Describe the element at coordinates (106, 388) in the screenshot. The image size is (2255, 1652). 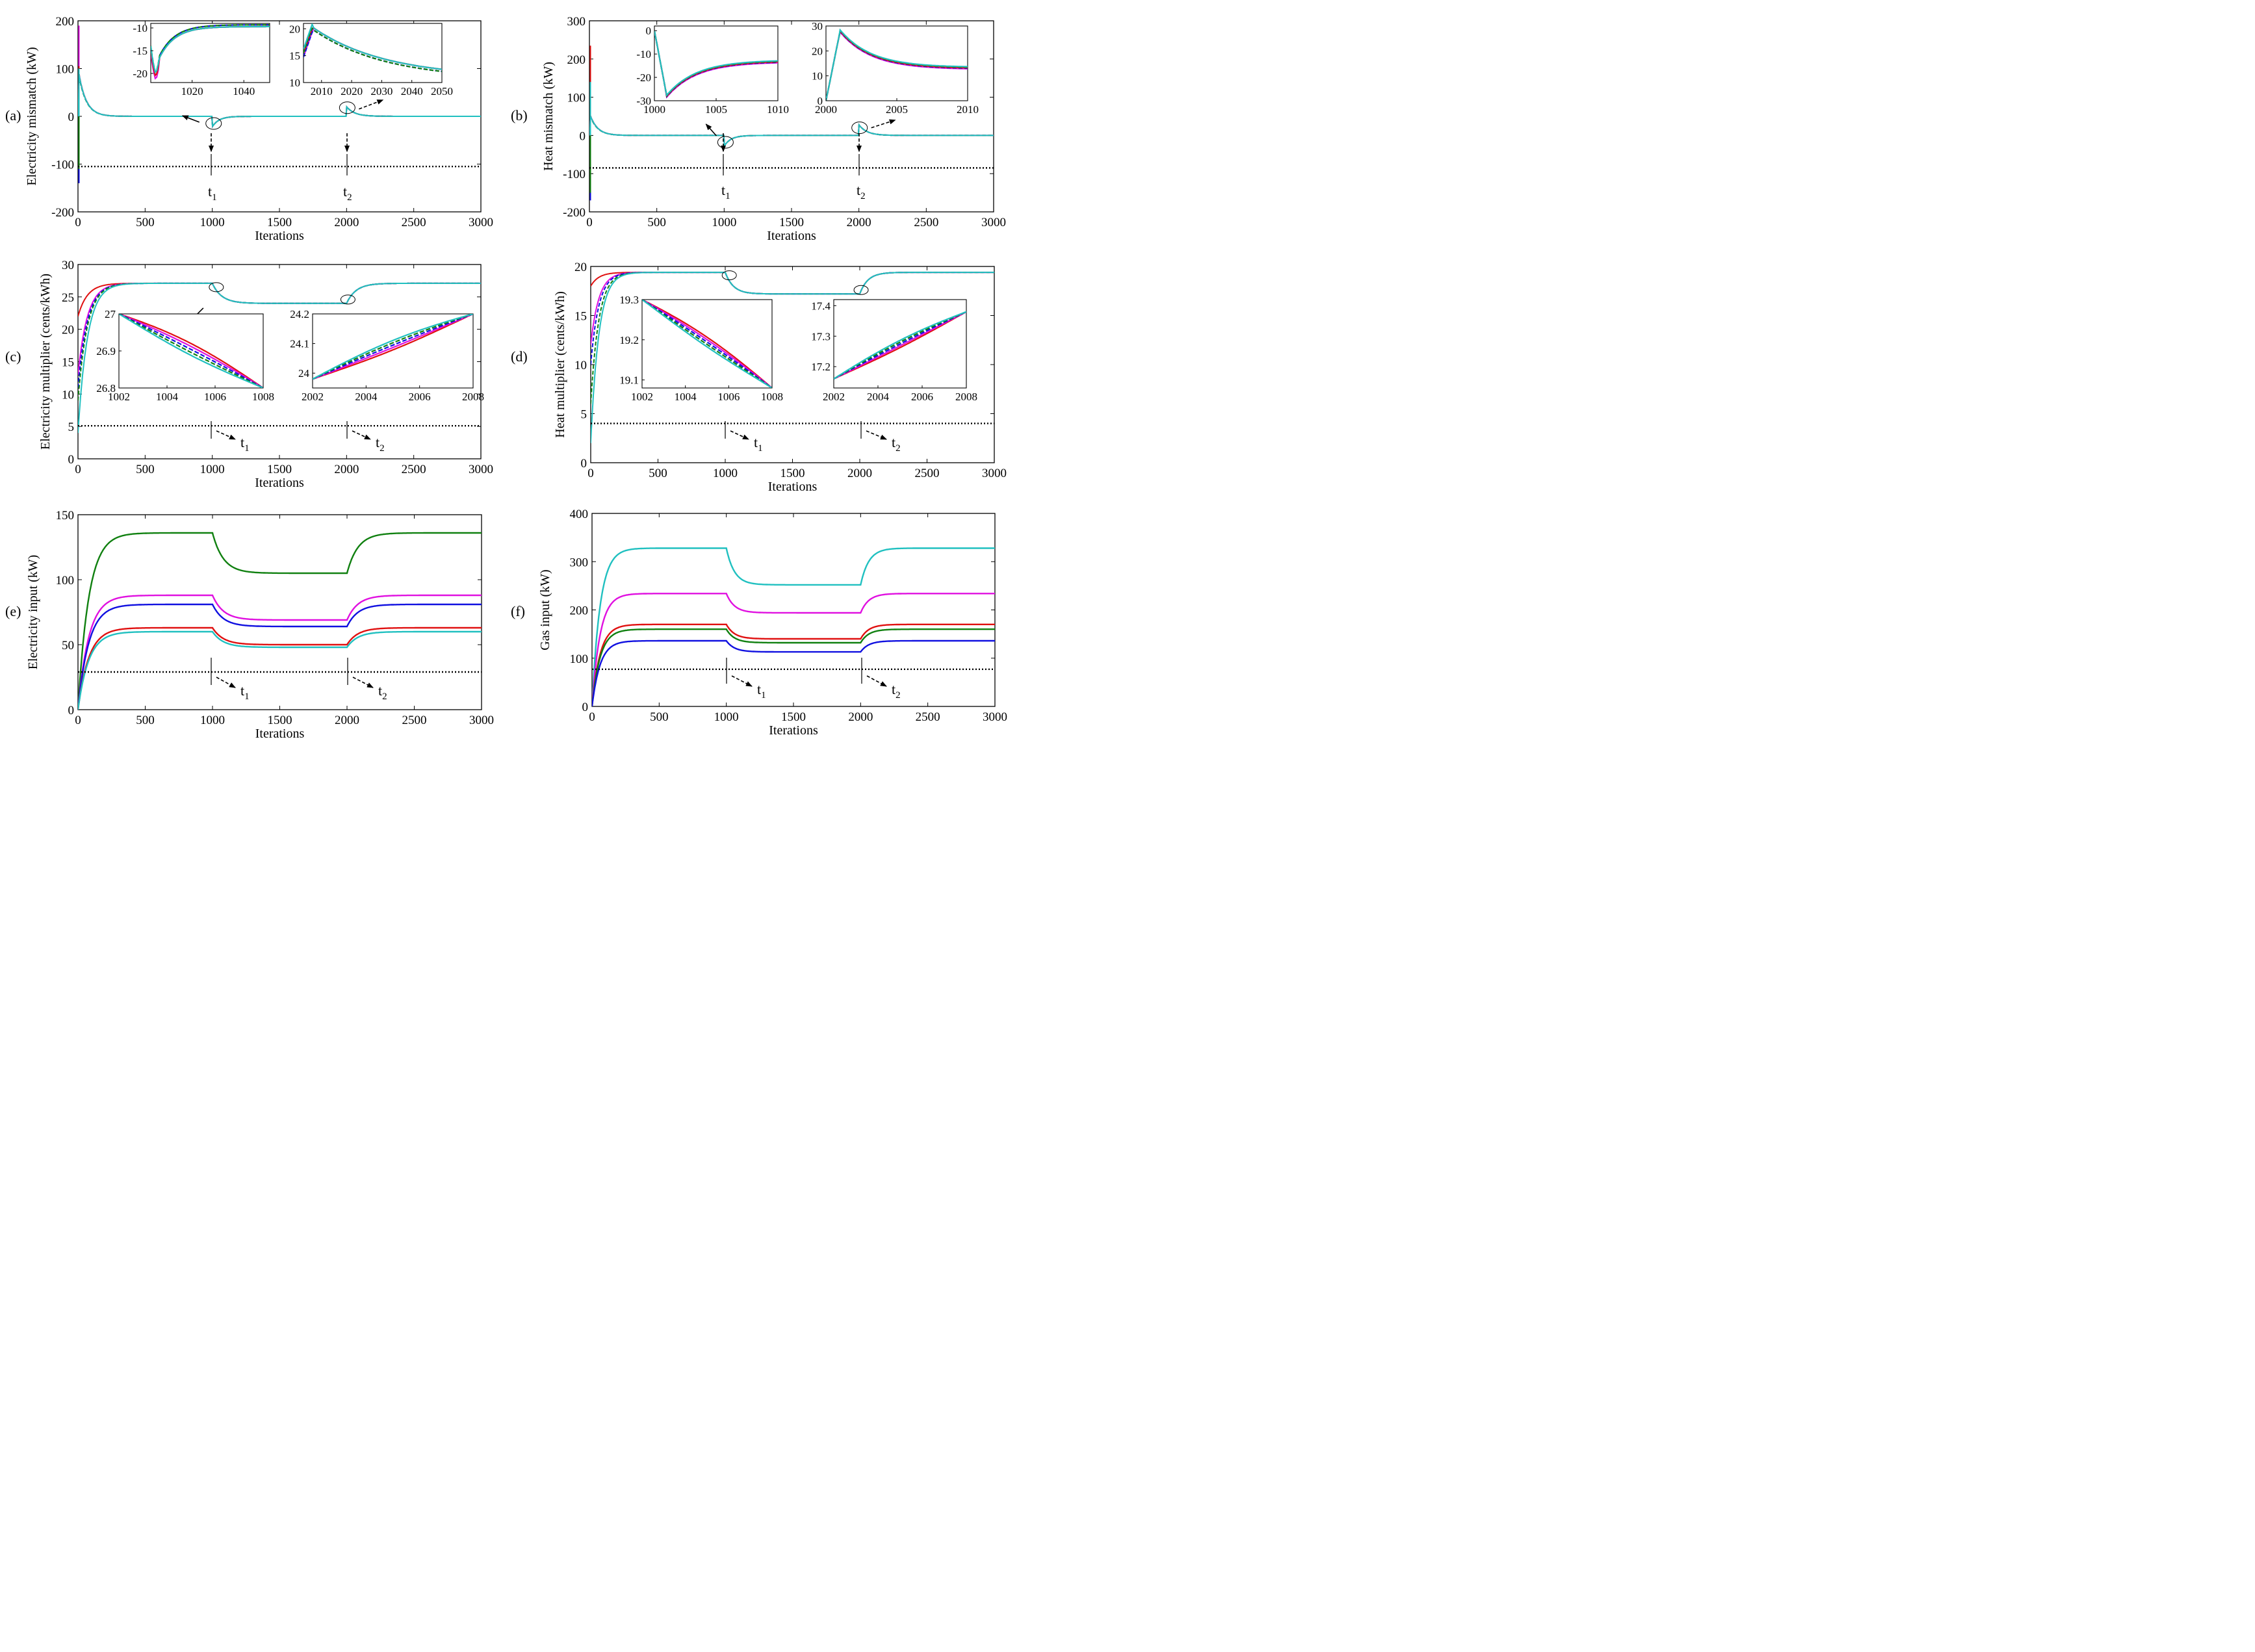
I see `inset-y-tick-label: 26.8` at that location.